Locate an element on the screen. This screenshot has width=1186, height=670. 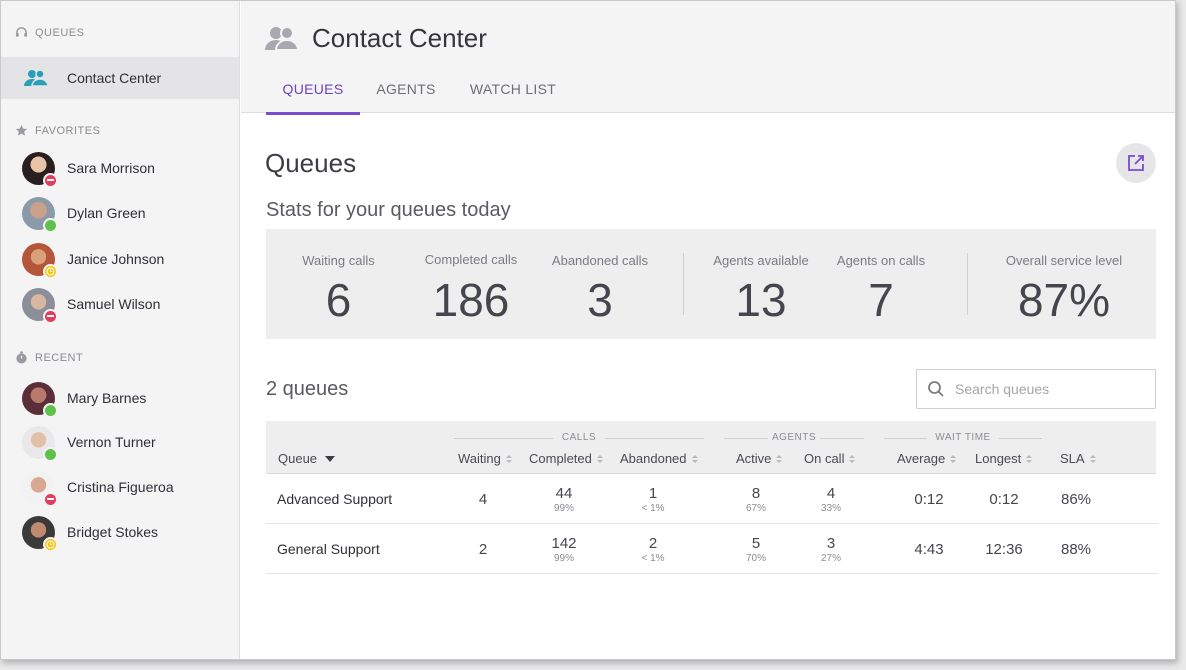
active-cell: 5 70% is located at coordinates (756, 549).